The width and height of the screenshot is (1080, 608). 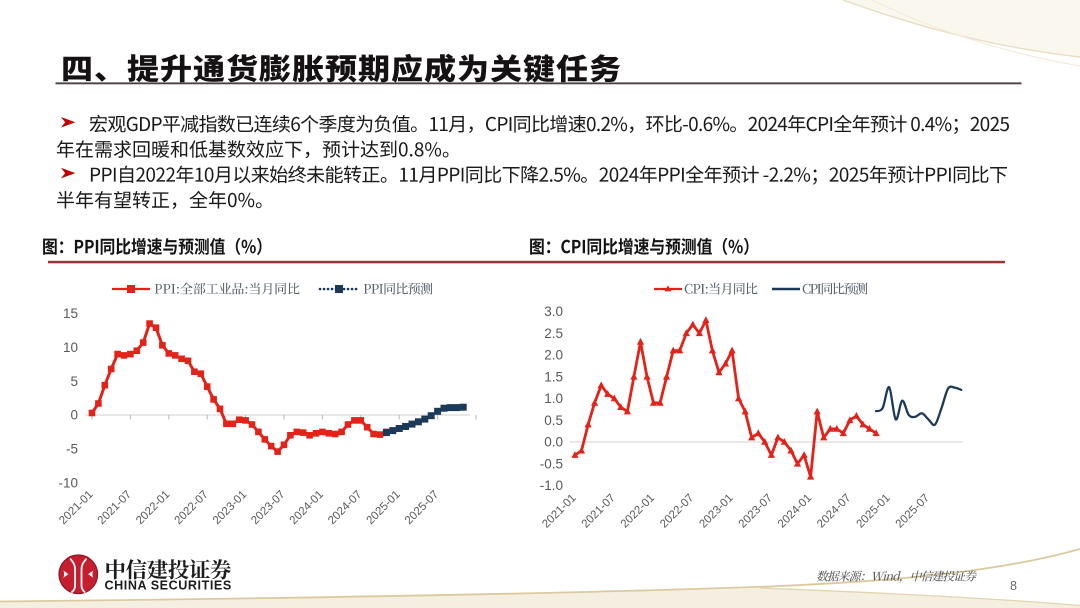 What do you see at coordinates (553, 442) in the screenshot?
I see `svg-text: 0.0` at bounding box center [553, 442].